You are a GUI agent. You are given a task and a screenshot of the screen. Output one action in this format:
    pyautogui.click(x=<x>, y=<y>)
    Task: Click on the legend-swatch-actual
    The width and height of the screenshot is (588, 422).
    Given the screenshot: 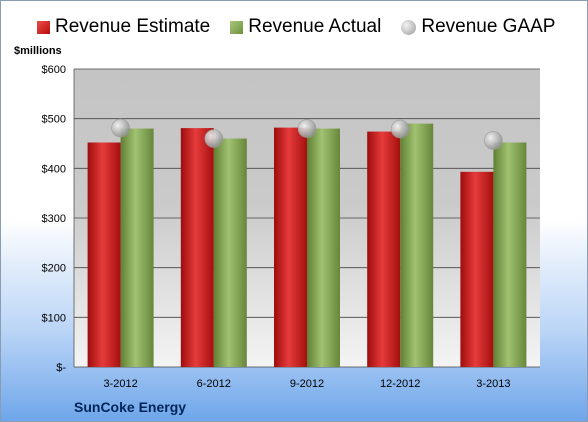 What is the action you would take?
    pyautogui.click(x=237, y=27)
    